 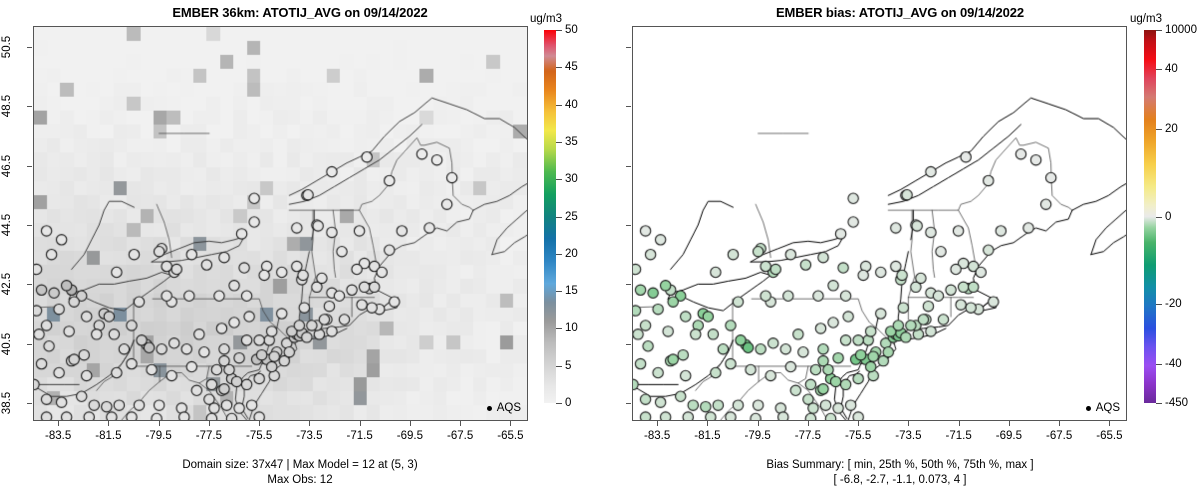 I want to click on caption-line-2: Max Obs: 12, so click(x=300, y=480).